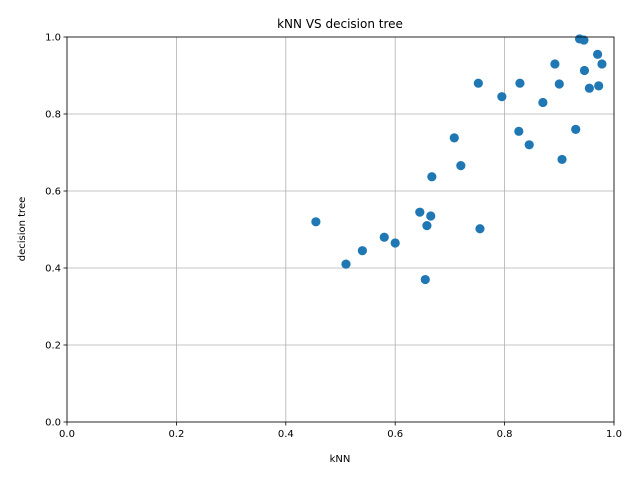 This screenshot has width=640, height=484. What do you see at coordinates (340, 459) in the screenshot?
I see `x-axis-label: kNN` at bounding box center [340, 459].